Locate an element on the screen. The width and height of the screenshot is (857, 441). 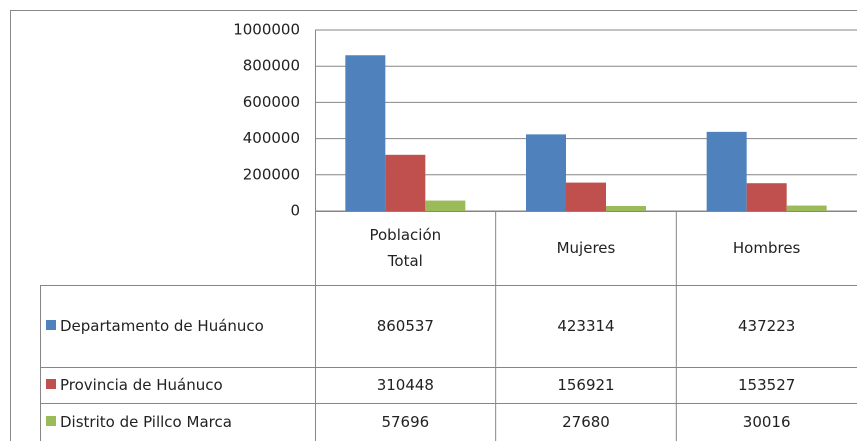
y-tick-label: 600000 is located at coordinates (271, 102).